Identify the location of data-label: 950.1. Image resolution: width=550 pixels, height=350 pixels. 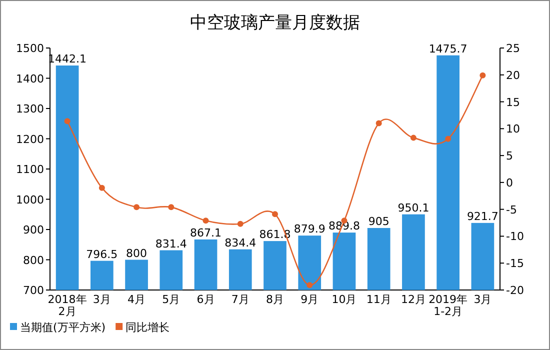
(414, 207).